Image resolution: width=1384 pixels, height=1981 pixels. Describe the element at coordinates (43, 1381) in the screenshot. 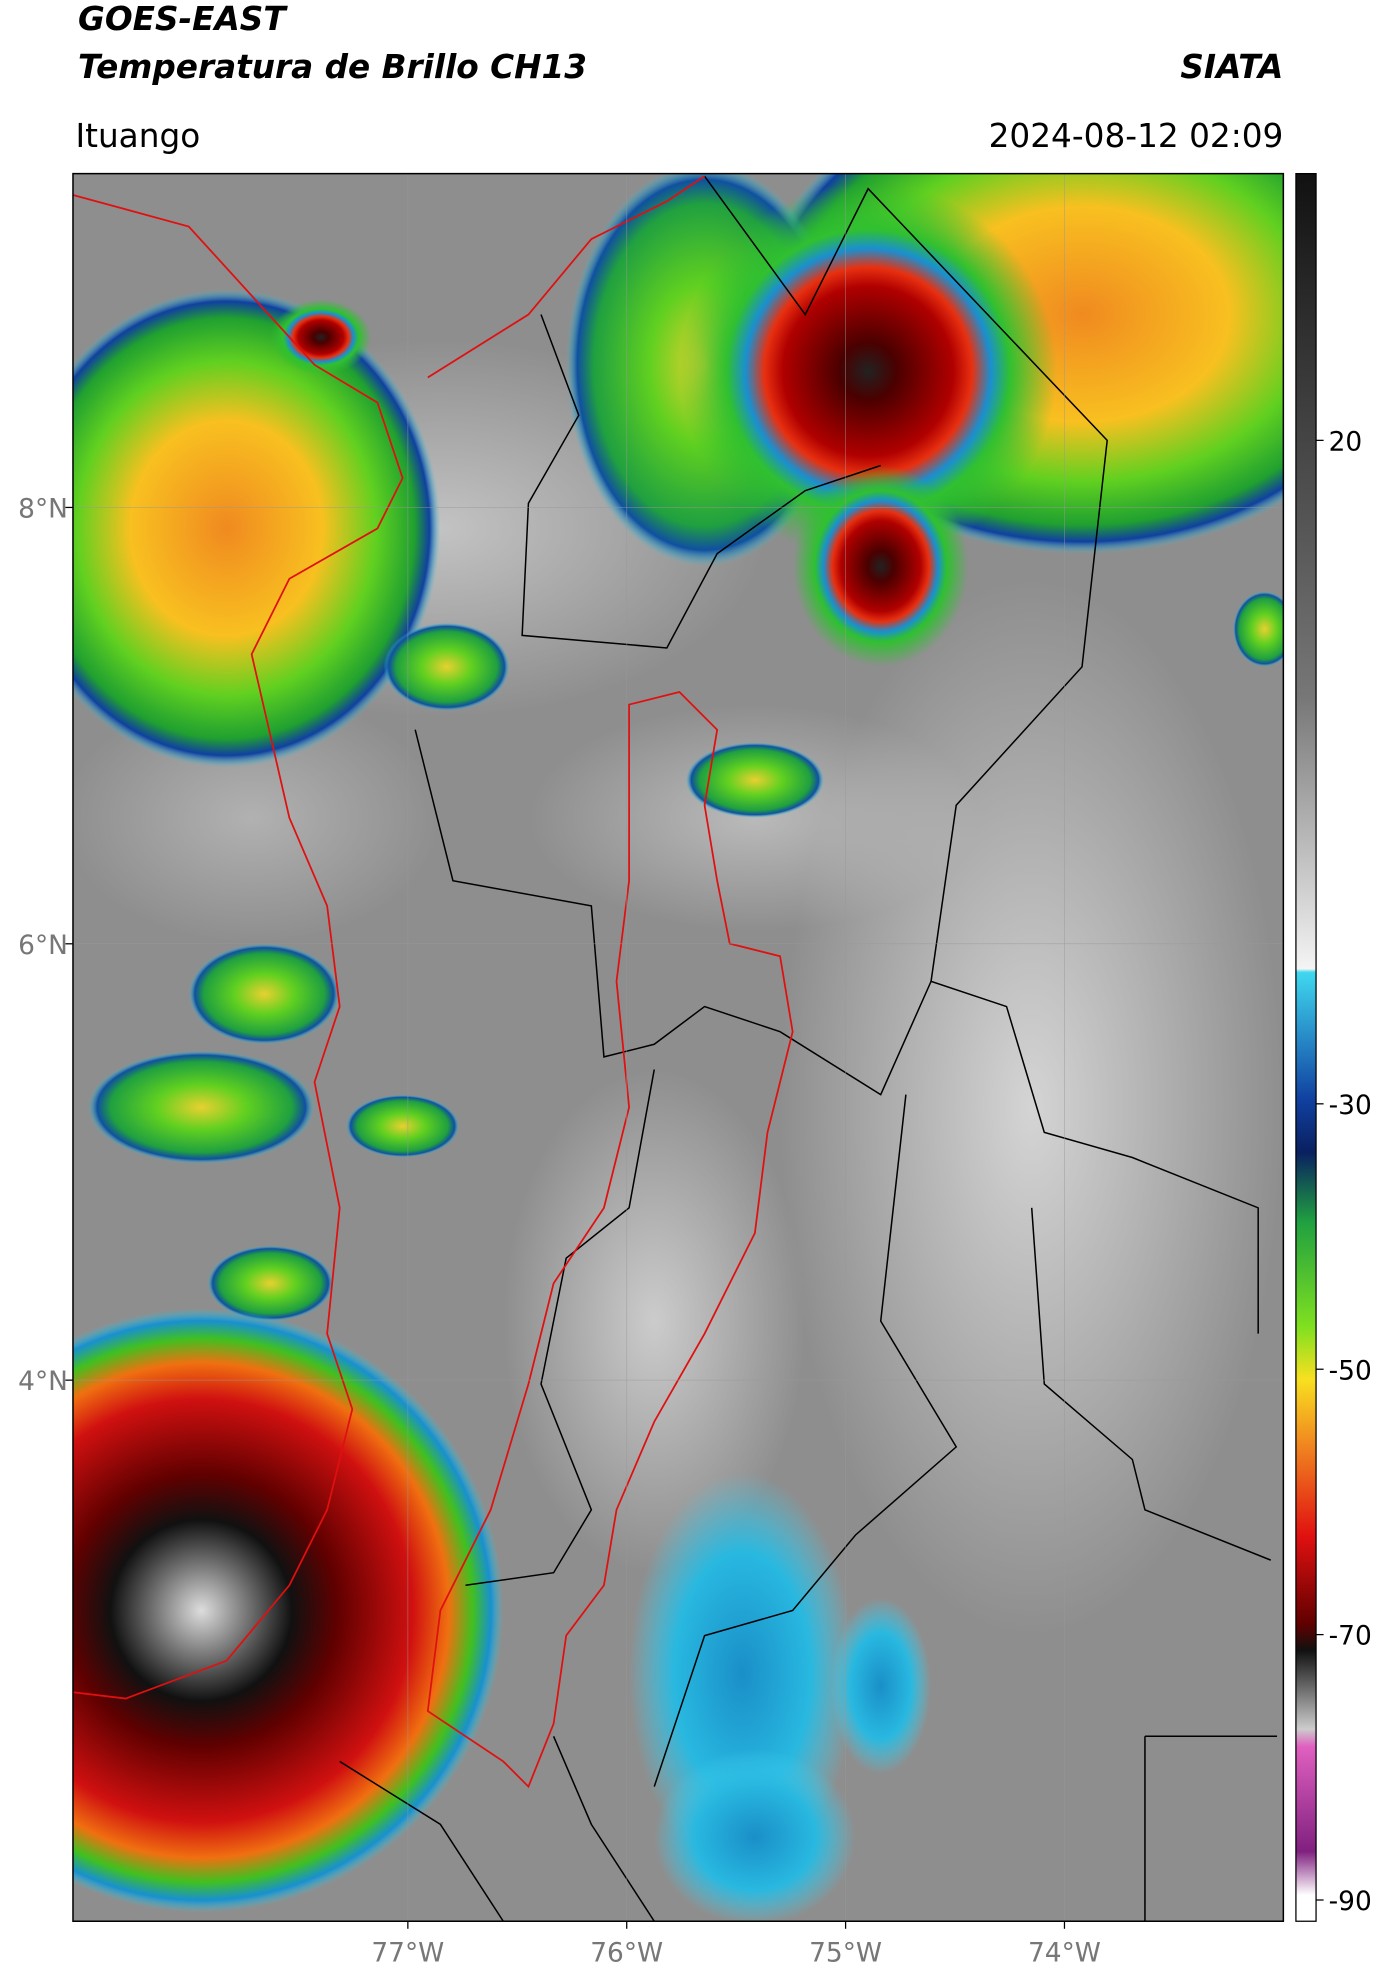

I see `y-tick-label: 4°N` at that location.